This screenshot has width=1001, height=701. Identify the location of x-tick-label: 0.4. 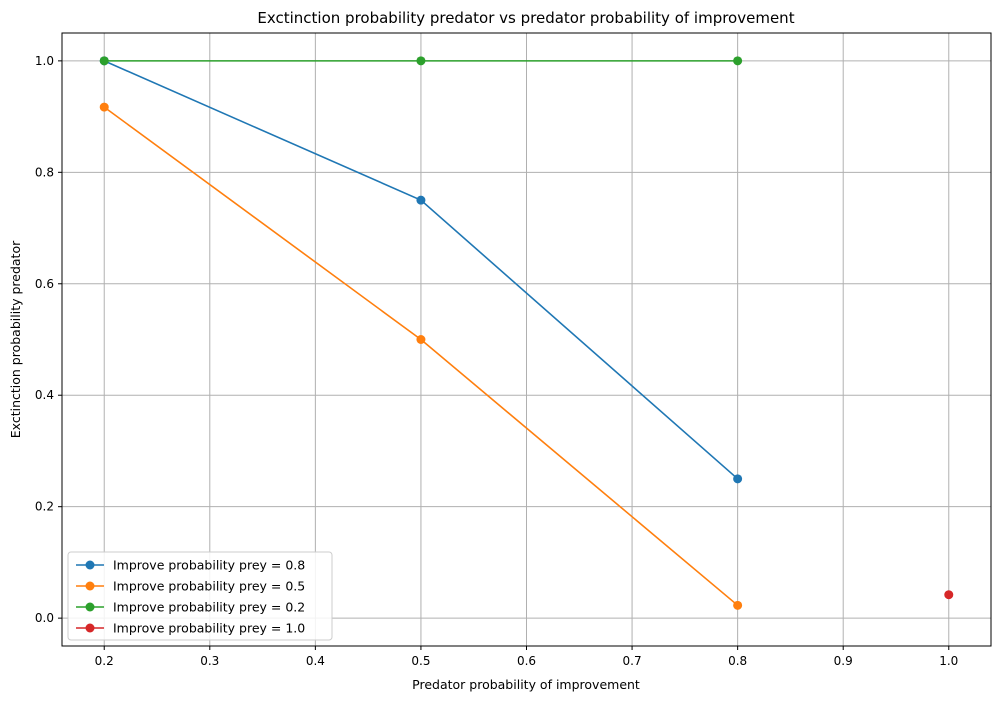
(315, 661).